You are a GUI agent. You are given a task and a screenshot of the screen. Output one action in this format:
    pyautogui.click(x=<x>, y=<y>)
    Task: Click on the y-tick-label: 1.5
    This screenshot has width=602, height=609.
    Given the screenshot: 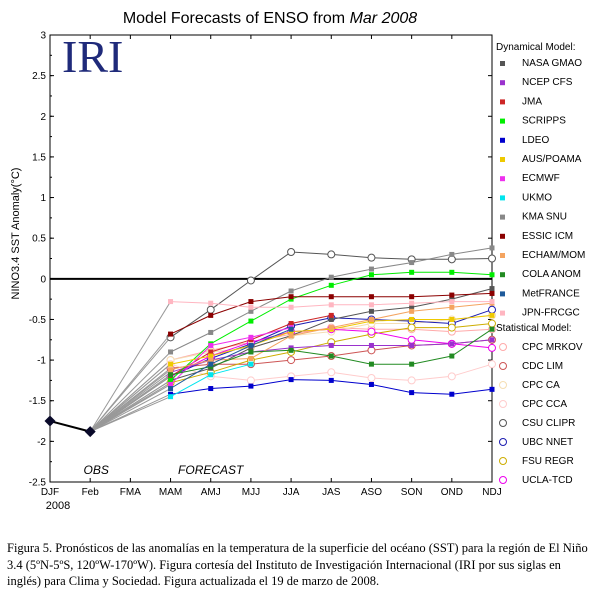 What is the action you would take?
    pyautogui.click(x=39, y=157)
    